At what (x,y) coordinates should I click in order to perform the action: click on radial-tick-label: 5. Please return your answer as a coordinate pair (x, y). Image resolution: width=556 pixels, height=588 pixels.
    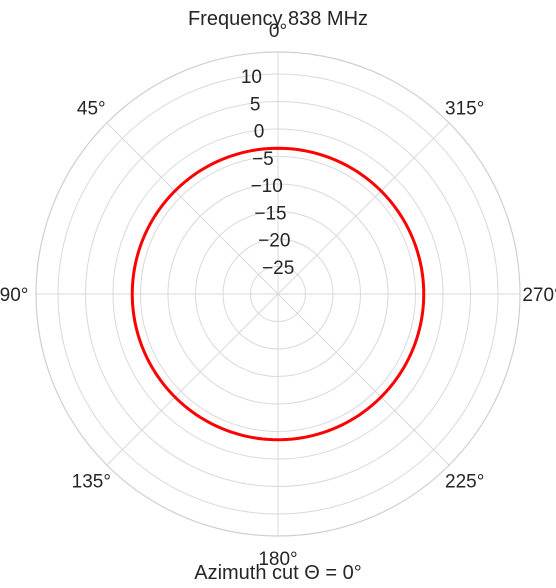
    Looking at the image, I should click on (255, 104).